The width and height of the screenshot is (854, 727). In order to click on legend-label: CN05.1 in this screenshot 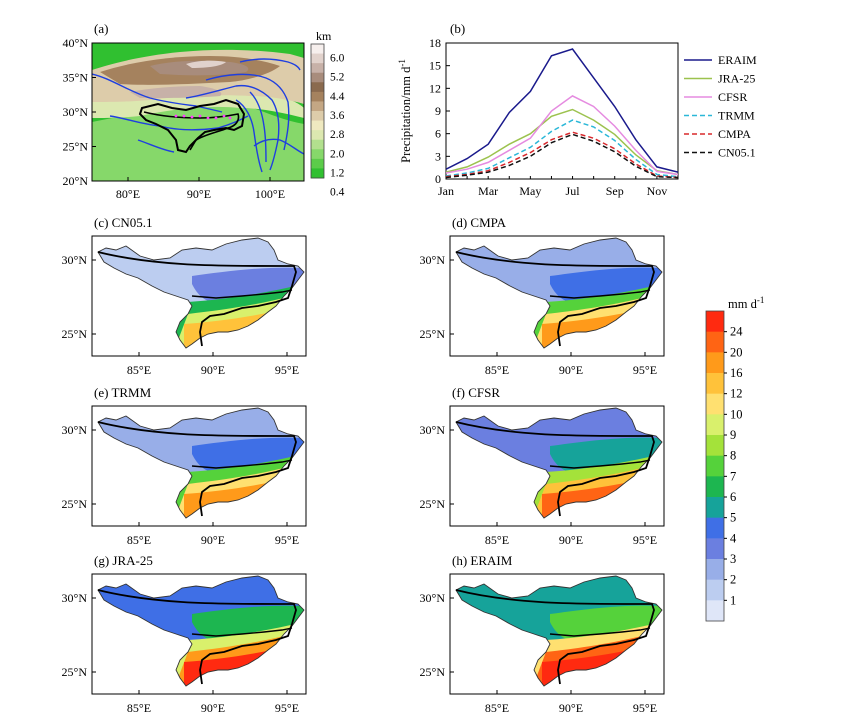, I will do `click(737, 153)`.